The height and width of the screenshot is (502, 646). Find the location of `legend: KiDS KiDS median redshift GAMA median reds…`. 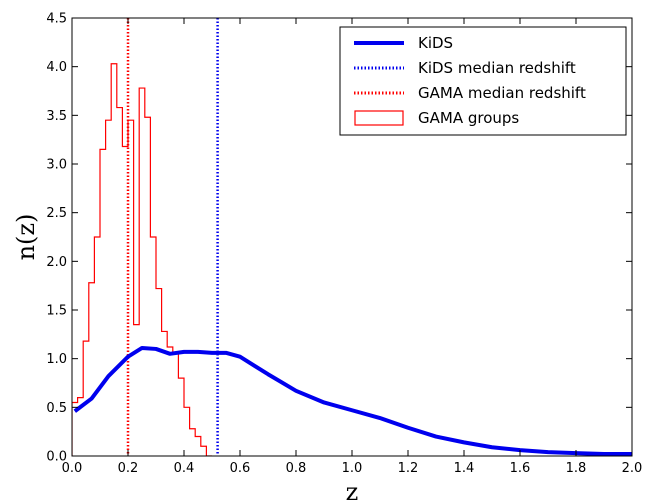

legend: KiDS KiDS median redshift GAMA median reds… is located at coordinates (483, 81).